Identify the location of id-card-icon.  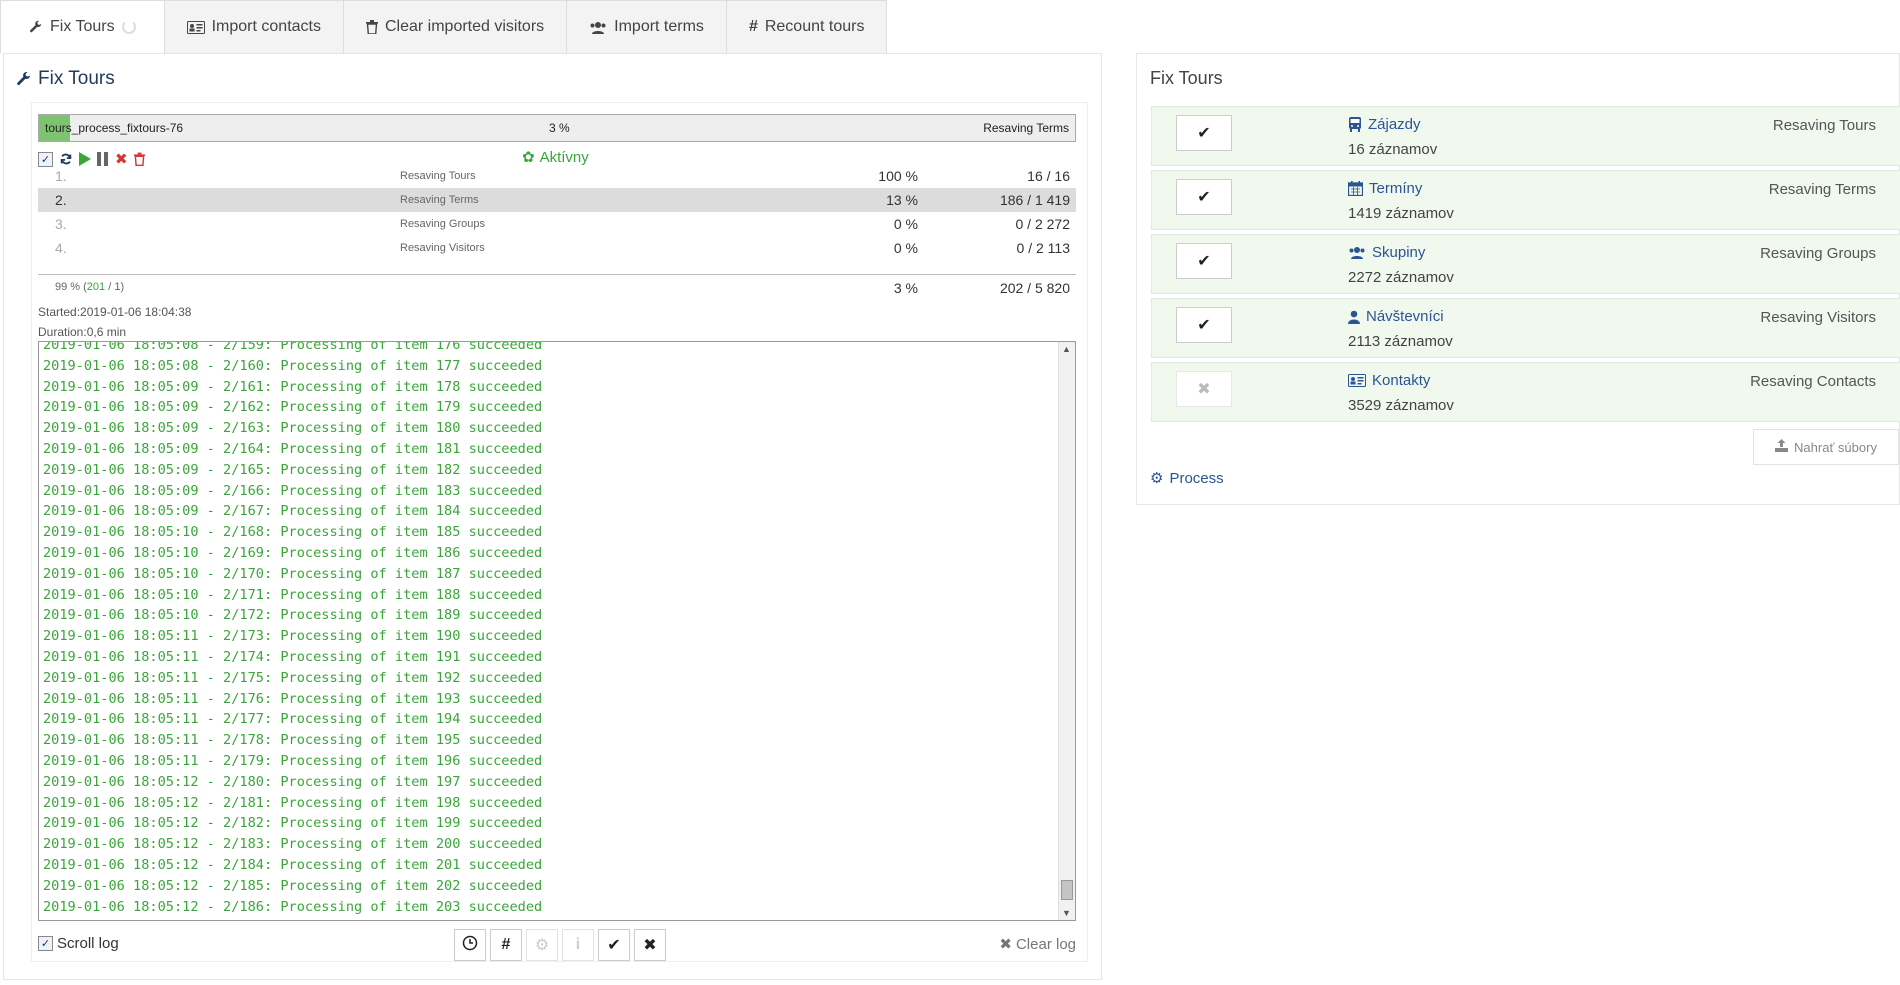
(195, 27).